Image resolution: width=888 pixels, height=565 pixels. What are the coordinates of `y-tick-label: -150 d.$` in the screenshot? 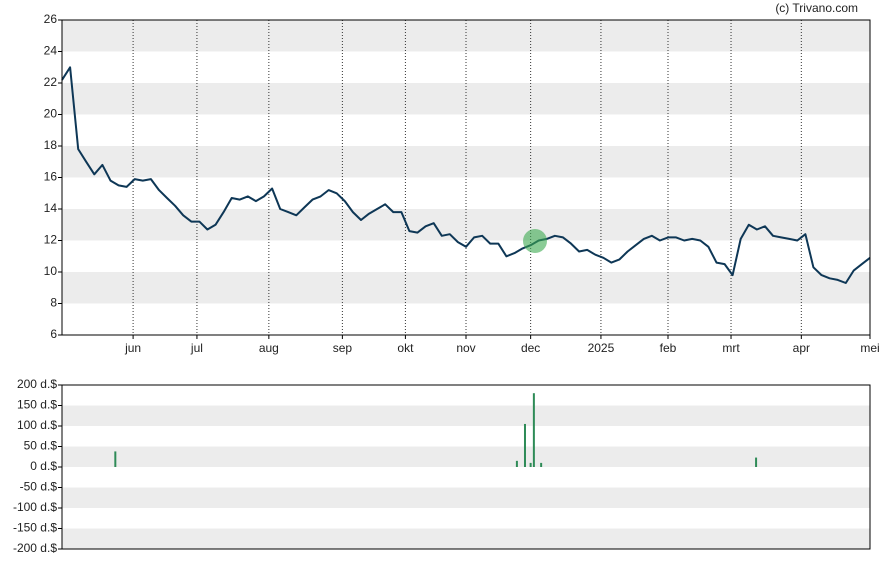 It's located at (35, 528).